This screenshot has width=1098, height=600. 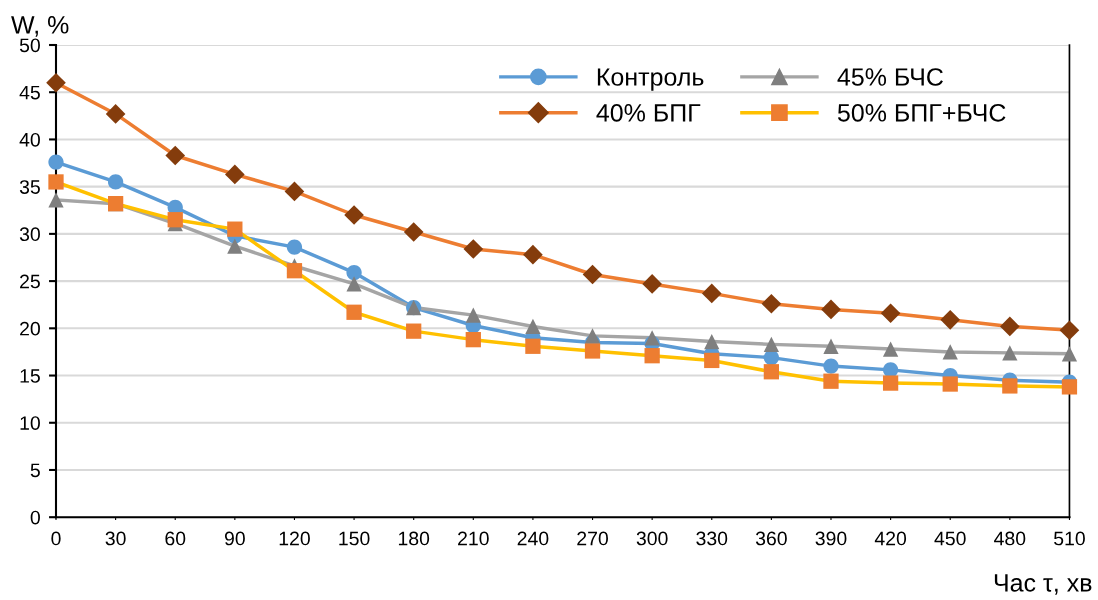 I want to click on x-axis-title: Час τ, хв, so click(x=1043, y=584).